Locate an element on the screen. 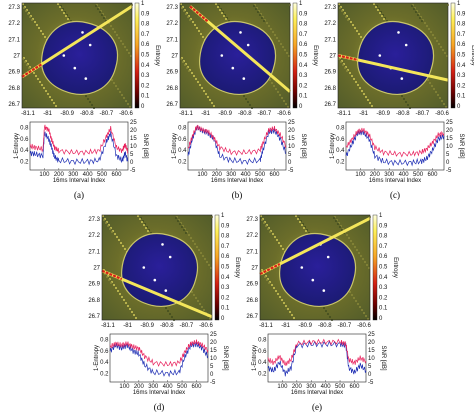 The height and width of the screenshot is (419, 474). map-frame is located at coordinates (77, 55).